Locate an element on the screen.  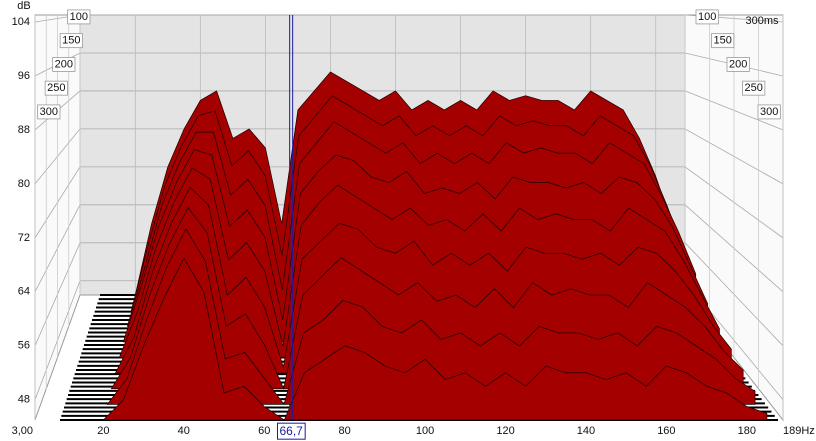
y-tick-label: 64 is located at coordinates (24, 292).